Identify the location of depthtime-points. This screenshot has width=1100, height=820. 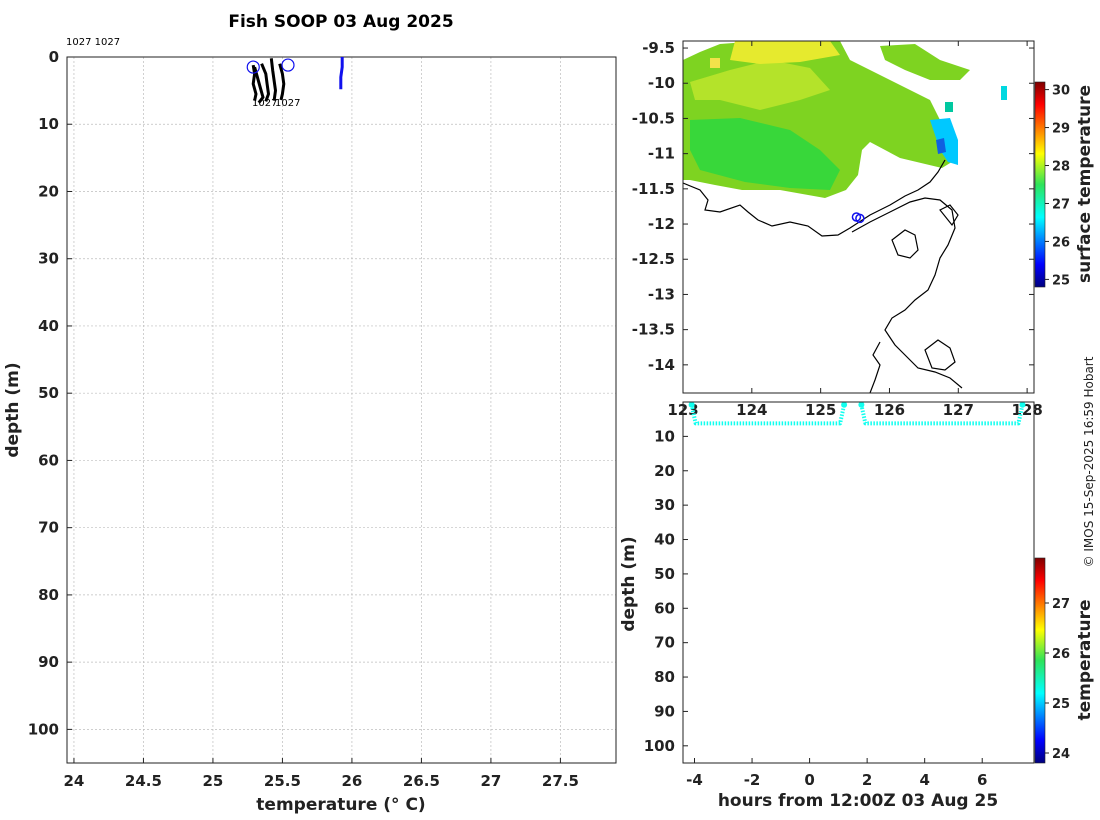
(857, 413).